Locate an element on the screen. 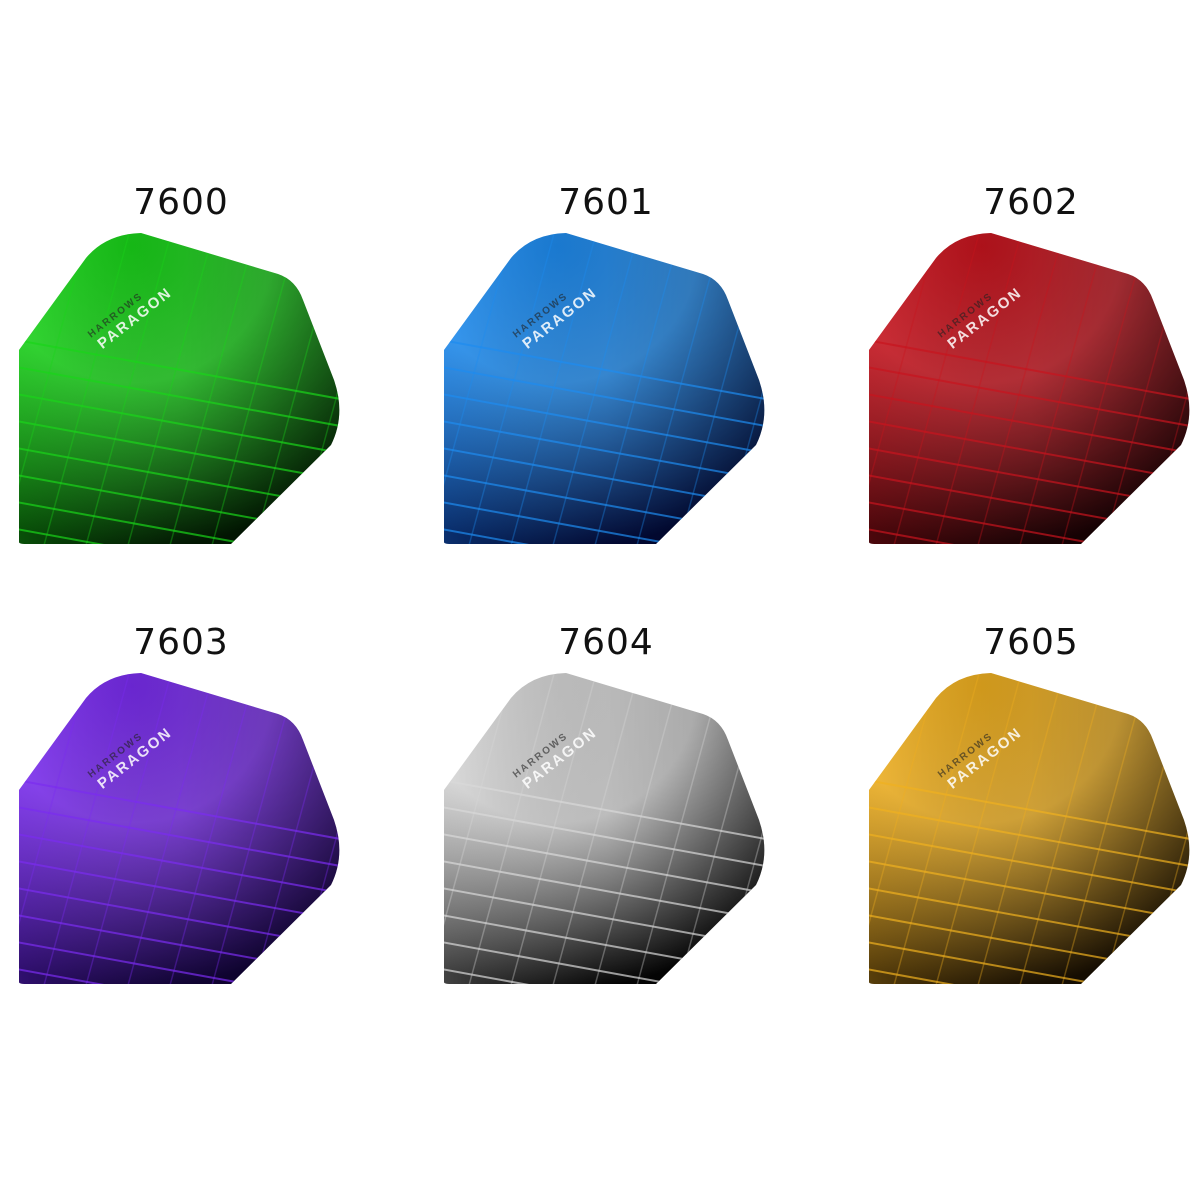  dart-flight-7602: 7602 HARROWS PARAGON is located at coordinates (1031, 372).